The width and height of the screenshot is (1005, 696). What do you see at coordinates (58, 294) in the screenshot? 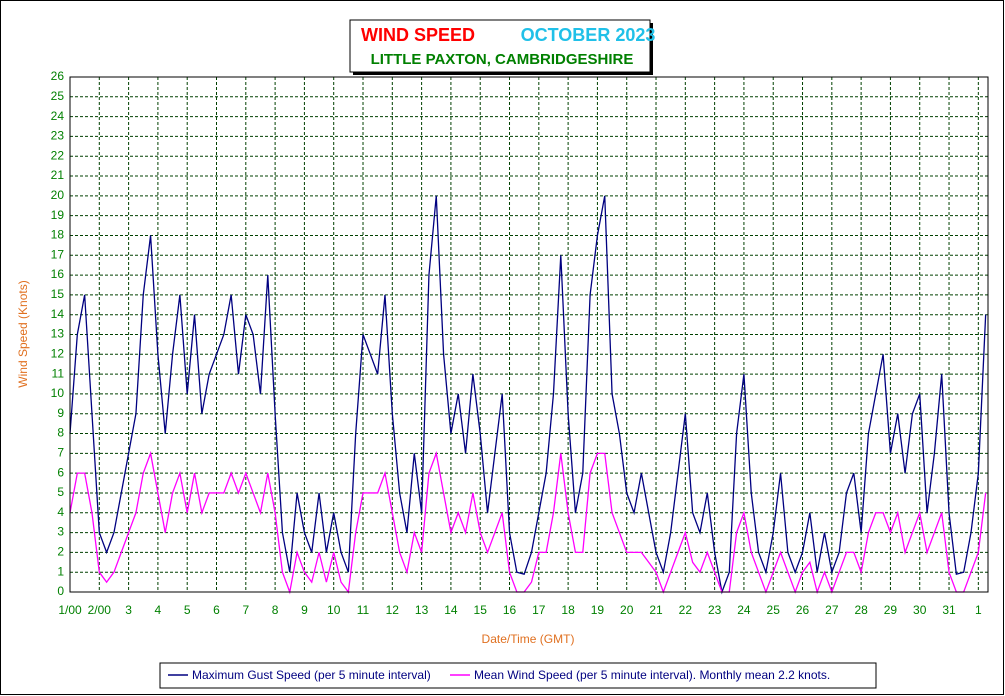
I see `y-tick-label: 15` at bounding box center [58, 294].